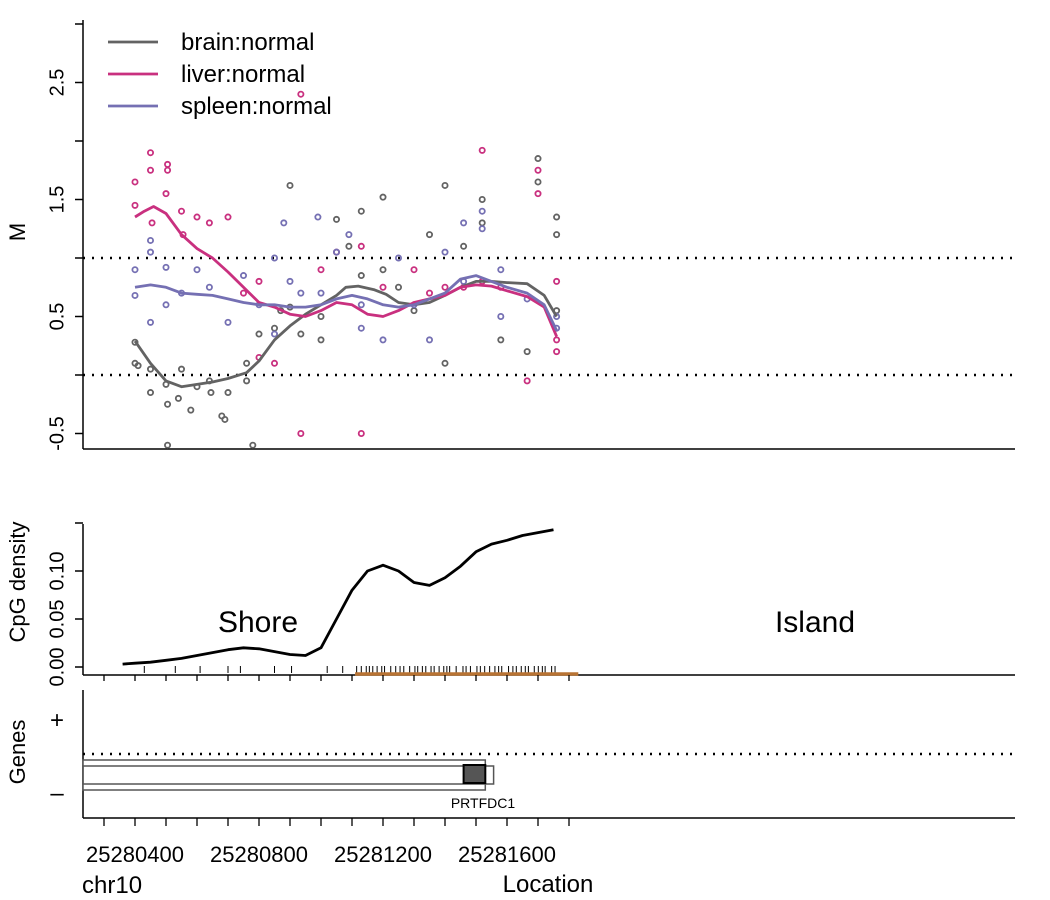 The height and width of the screenshot is (900, 1050). I want to click on y-tick-label: -0.5, so click(57, 433).